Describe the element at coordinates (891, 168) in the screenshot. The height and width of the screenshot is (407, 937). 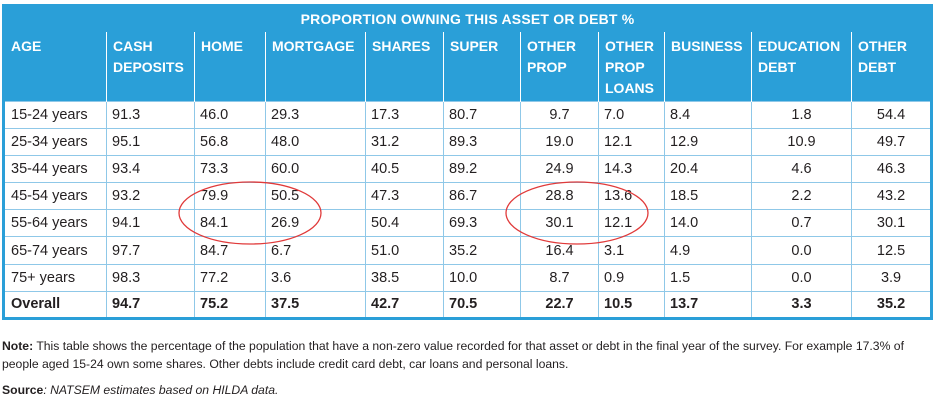
I see `table-cell: 46.3` at that location.